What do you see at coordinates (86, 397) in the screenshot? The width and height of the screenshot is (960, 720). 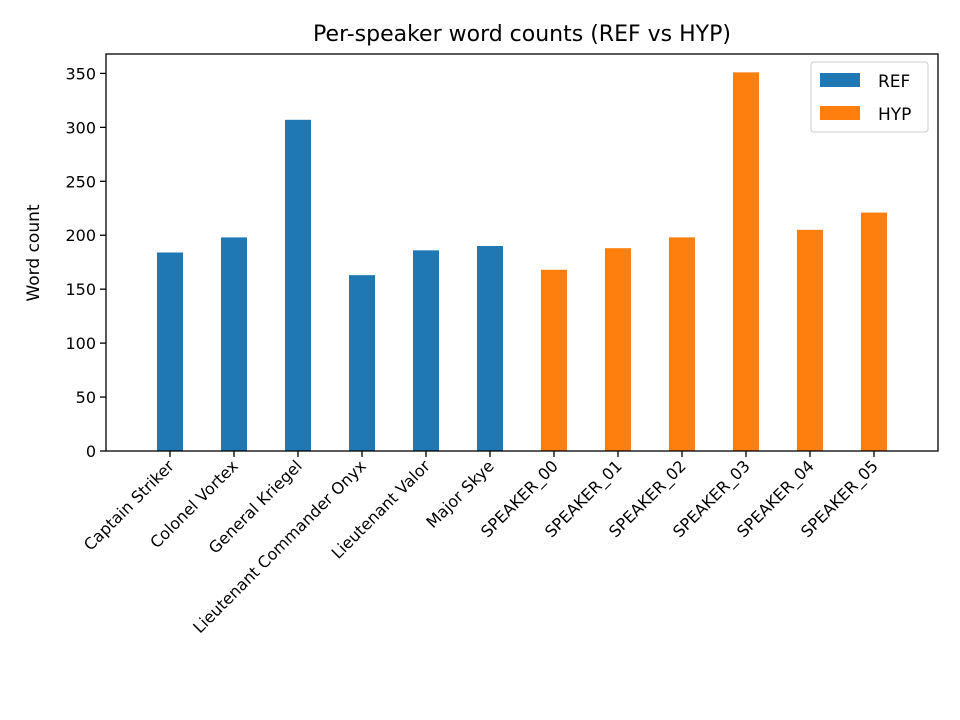 I see `y-tick-label: 50` at bounding box center [86, 397].